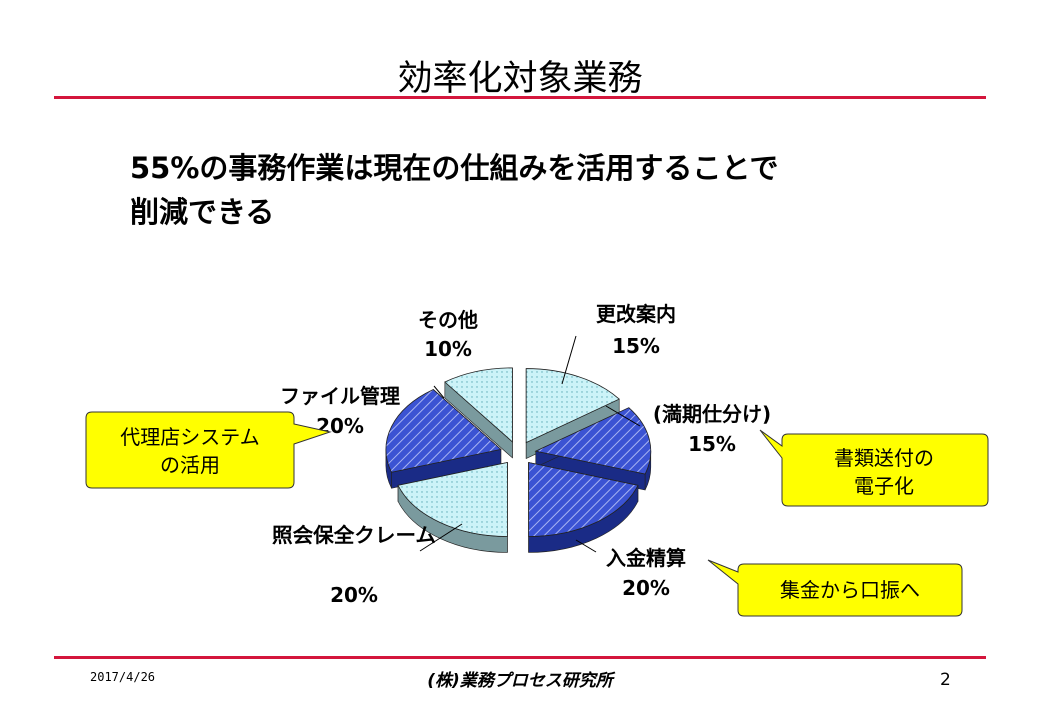 This screenshot has width=1040, height=720. Describe the element at coordinates (354, 595) in the screenshot. I see `value-shoukai: 20%` at that location.